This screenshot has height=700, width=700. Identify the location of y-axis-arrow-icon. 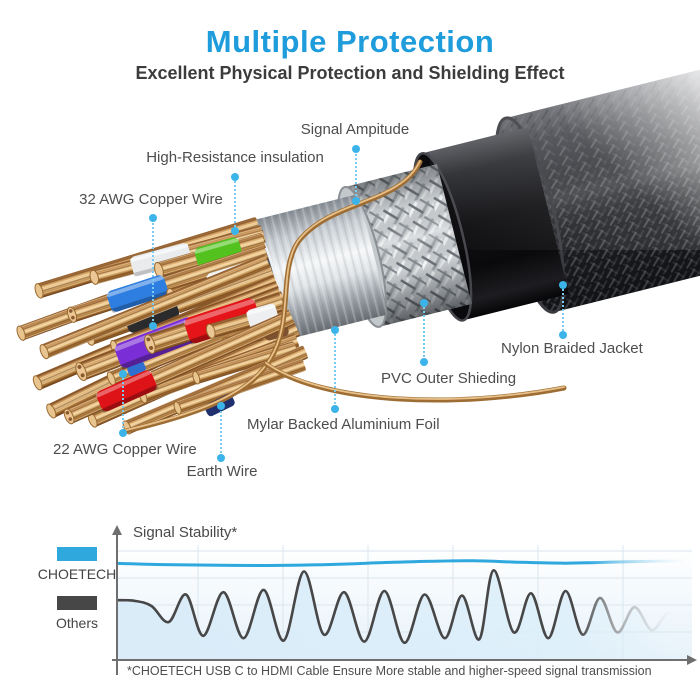
(117, 530).